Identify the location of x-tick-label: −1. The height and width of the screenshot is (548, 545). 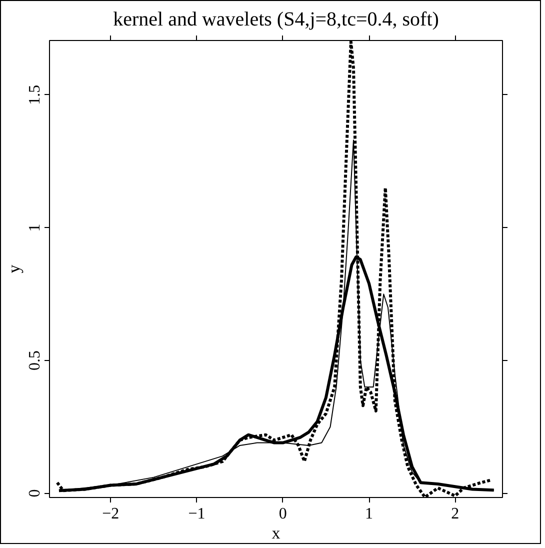
(197, 514).